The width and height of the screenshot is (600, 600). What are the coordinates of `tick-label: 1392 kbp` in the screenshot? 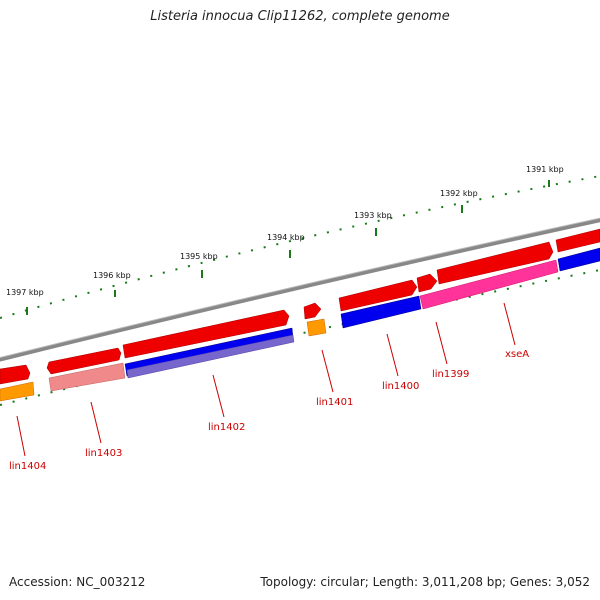 It's located at (459, 193).